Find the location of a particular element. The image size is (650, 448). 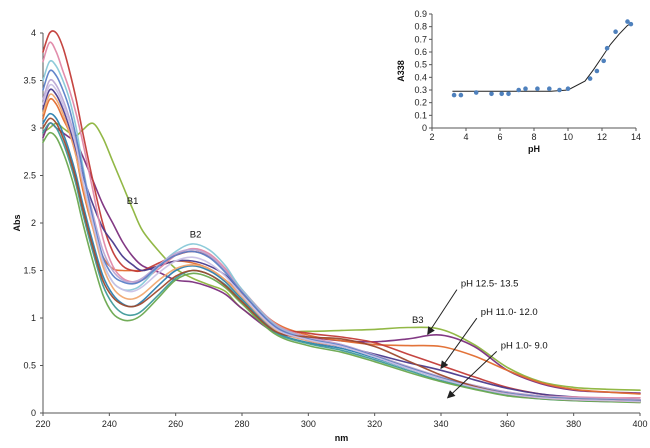

main-y-tick-label: 1.5 is located at coordinates (29, 271).